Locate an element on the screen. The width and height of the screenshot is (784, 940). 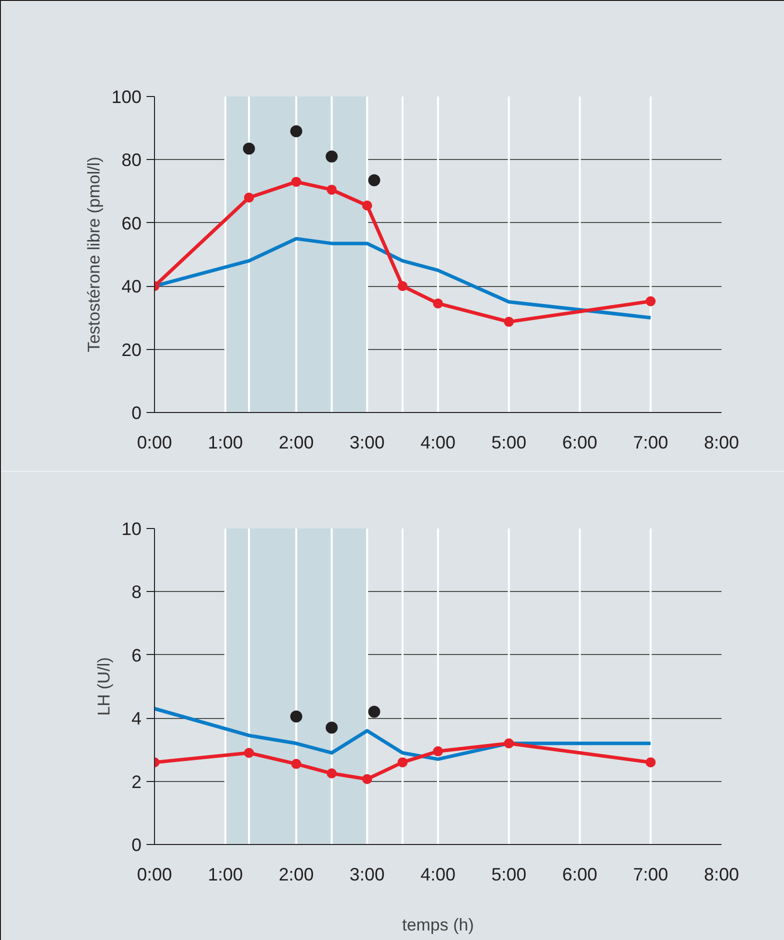
y-tick-label: 6 is located at coordinates (136, 655).